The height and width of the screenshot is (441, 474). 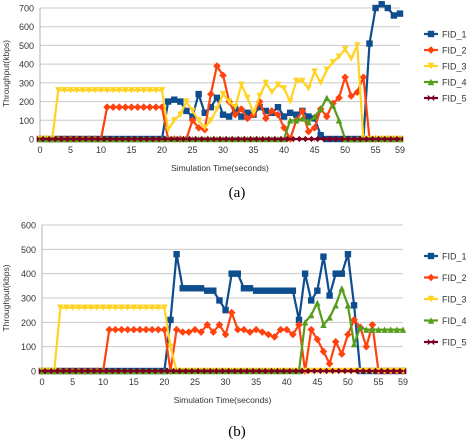 I want to click on y-tick-label: 500, so click(x=26, y=46).